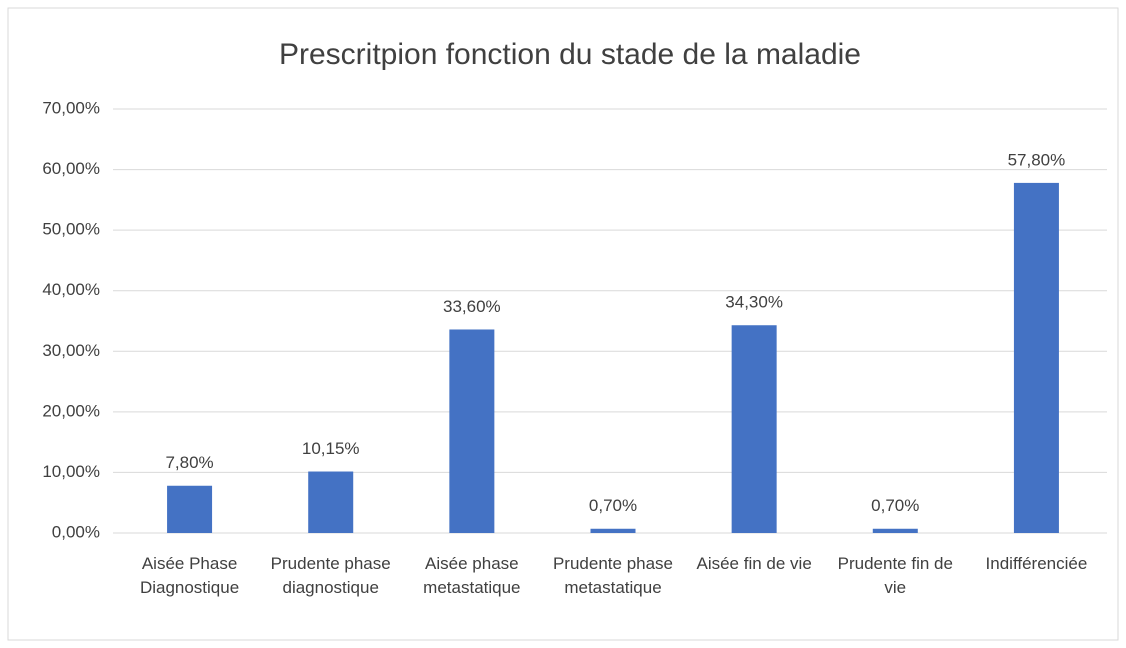 The height and width of the screenshot is (648, 1126). Describe the element at coordinates (76, 531) in the screenshot. I see `y-tick-label: 0,00%` at that location.